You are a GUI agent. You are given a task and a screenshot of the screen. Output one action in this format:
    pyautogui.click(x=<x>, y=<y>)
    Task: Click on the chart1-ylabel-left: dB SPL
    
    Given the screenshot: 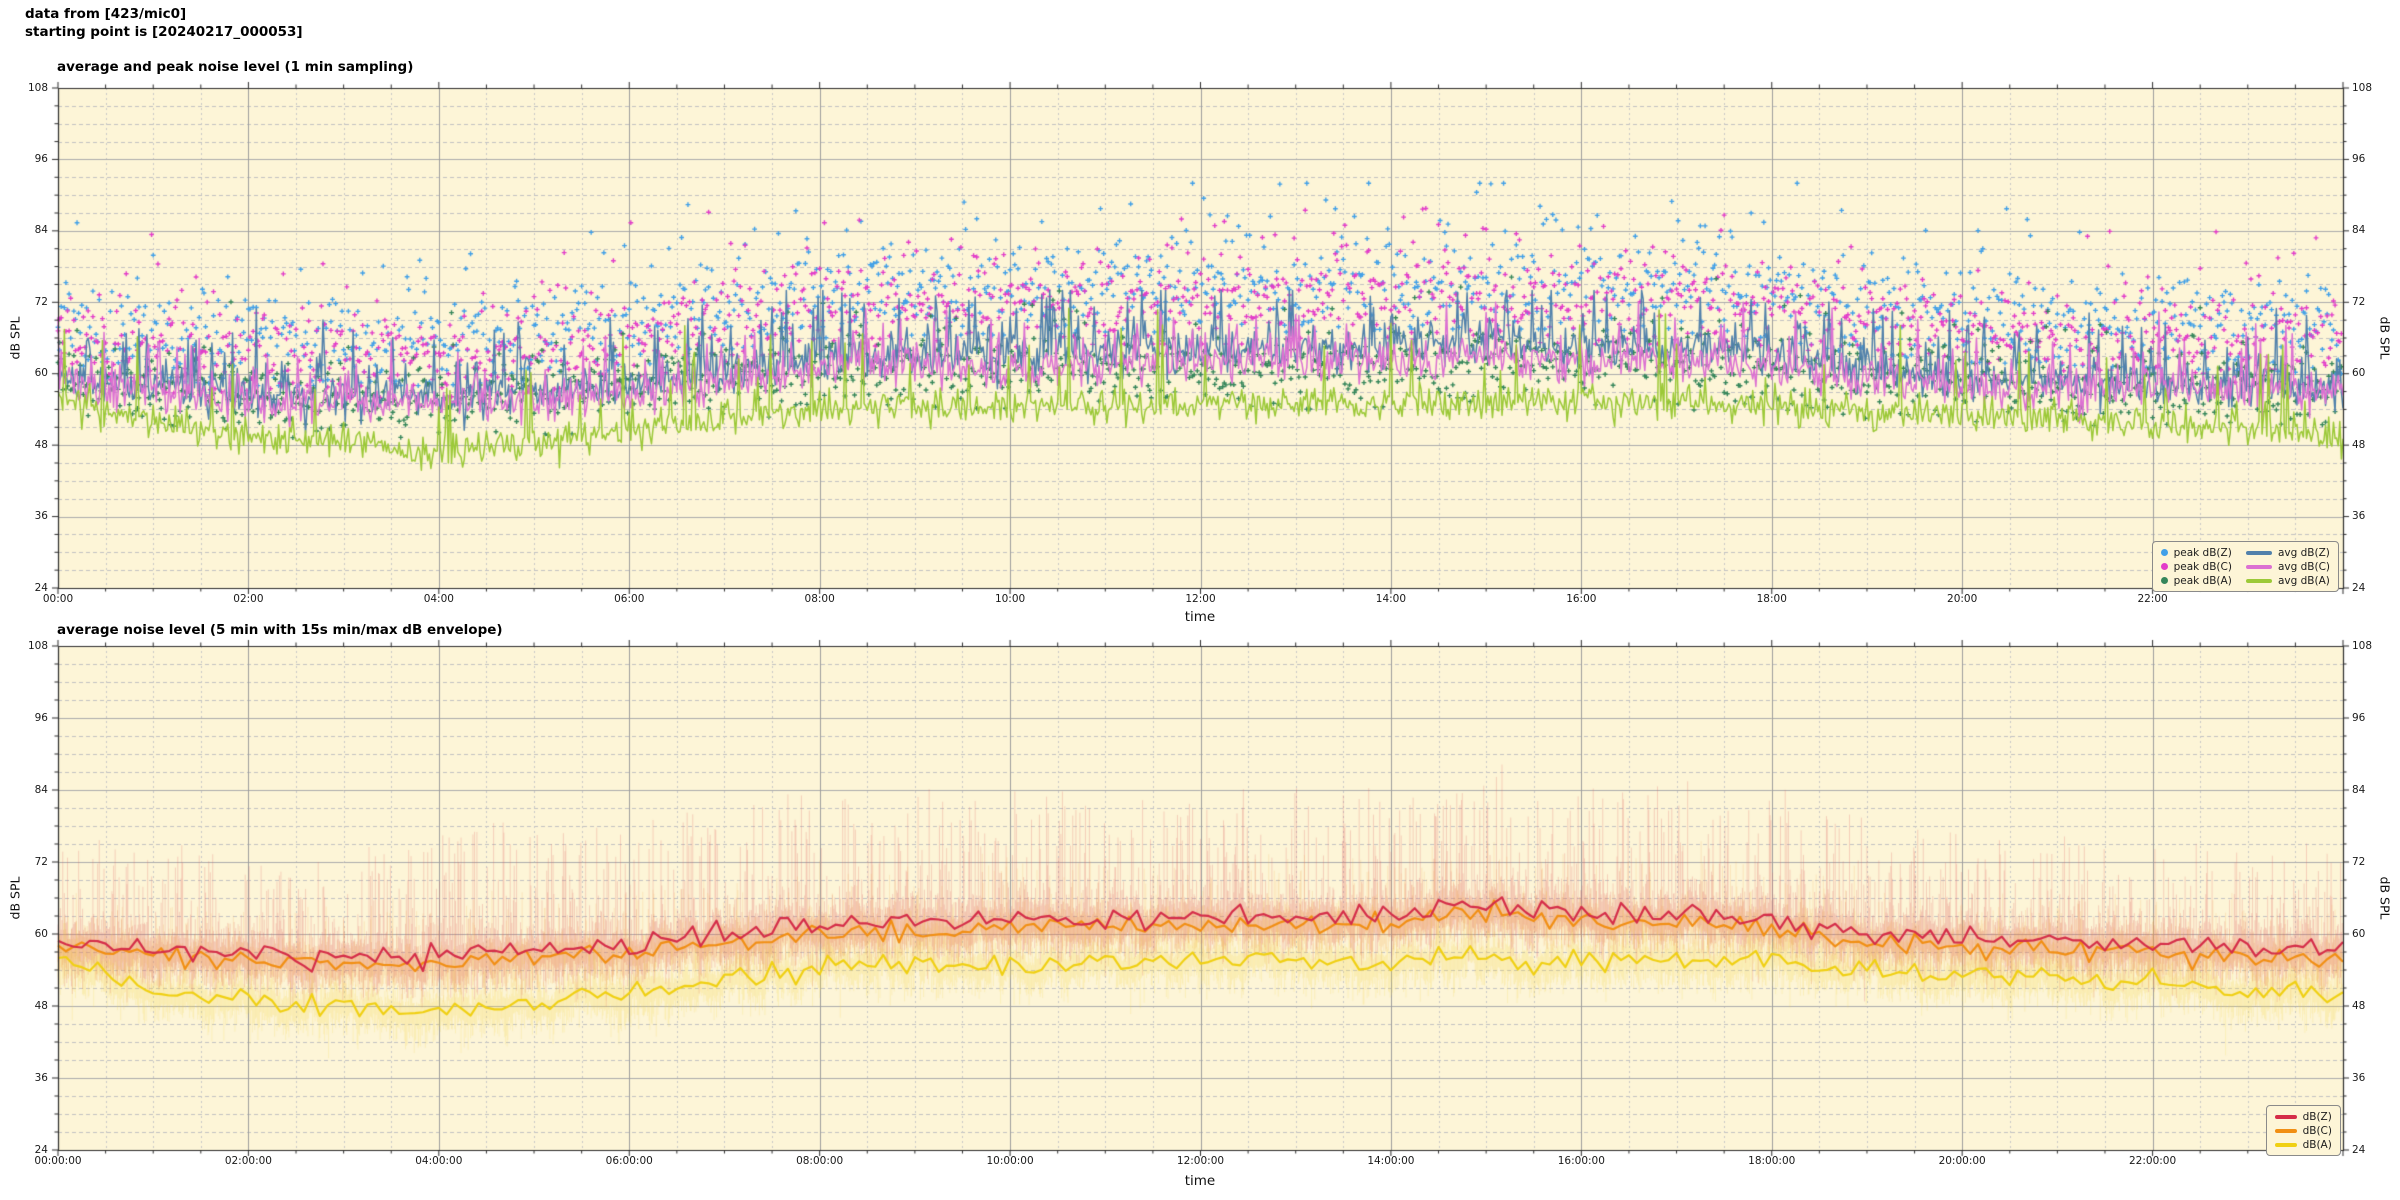 What is the action you would take?
    pyautogui.click(x=15, y=338)
    